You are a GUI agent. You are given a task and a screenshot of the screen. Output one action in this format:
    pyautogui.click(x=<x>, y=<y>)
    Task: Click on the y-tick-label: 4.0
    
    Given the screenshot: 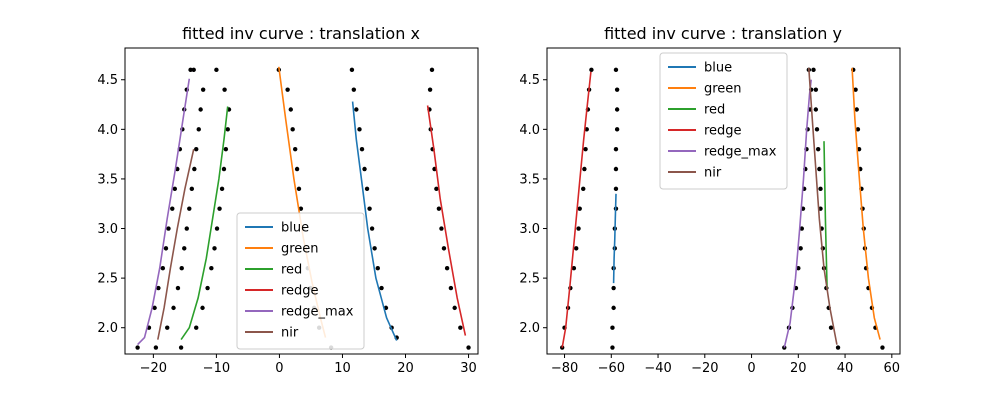 What is the action you would take?
    pyautogui.click(x=107, y=130)
    